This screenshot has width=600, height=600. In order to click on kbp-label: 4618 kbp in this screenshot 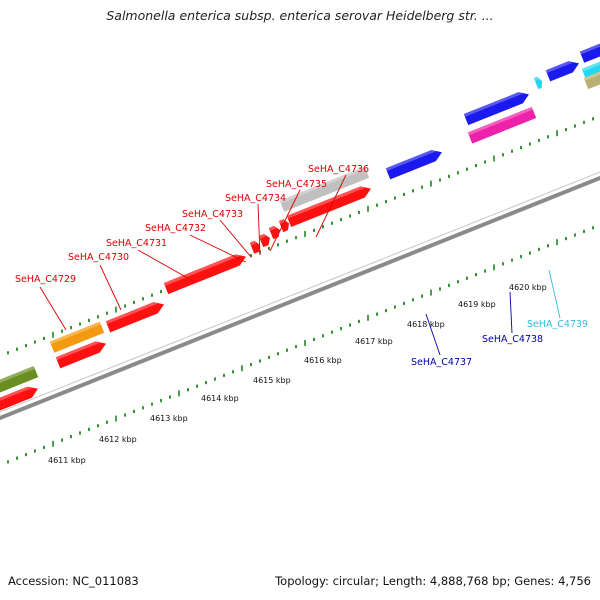, I will do `click(426, 324)`.